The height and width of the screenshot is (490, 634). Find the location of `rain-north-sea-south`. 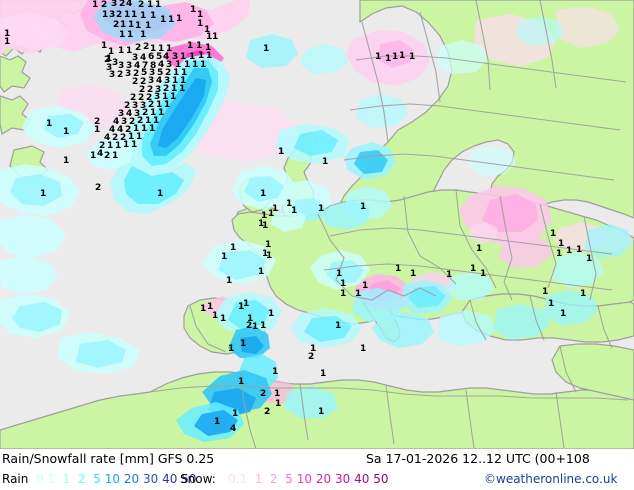

rain-north-sea-south is located at coordinates (288, 220).